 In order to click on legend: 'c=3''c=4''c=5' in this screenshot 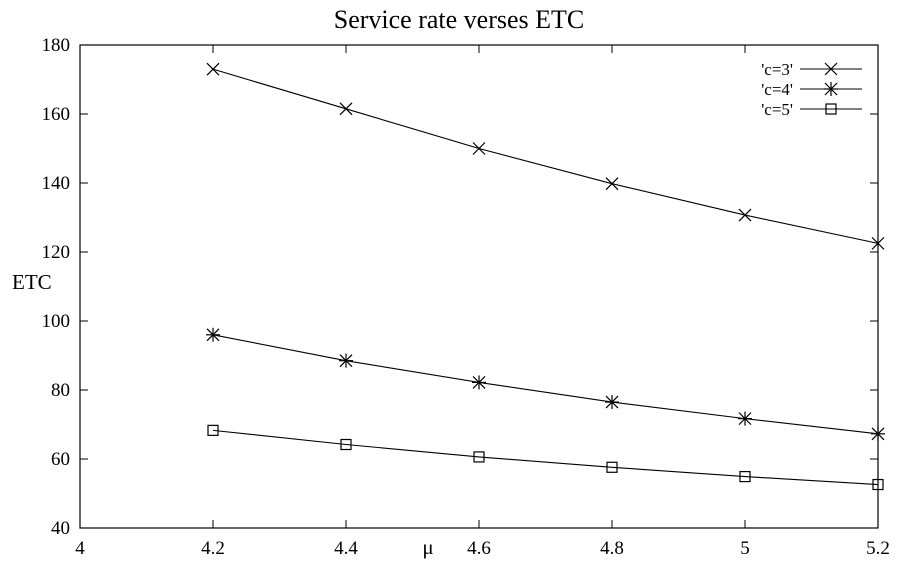, I will do `click(811, 89)`.